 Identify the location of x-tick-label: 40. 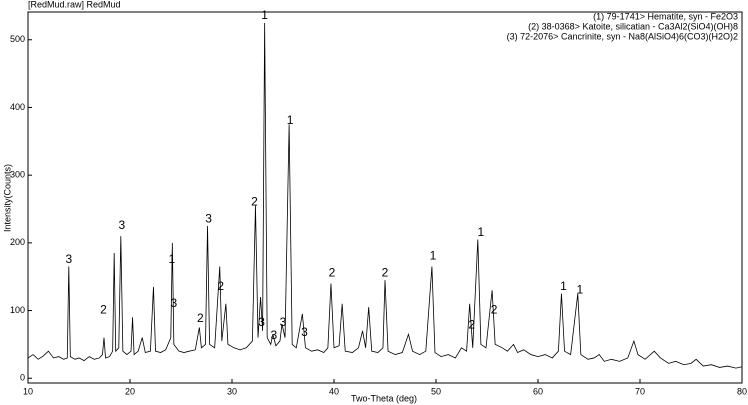
(334, 391).